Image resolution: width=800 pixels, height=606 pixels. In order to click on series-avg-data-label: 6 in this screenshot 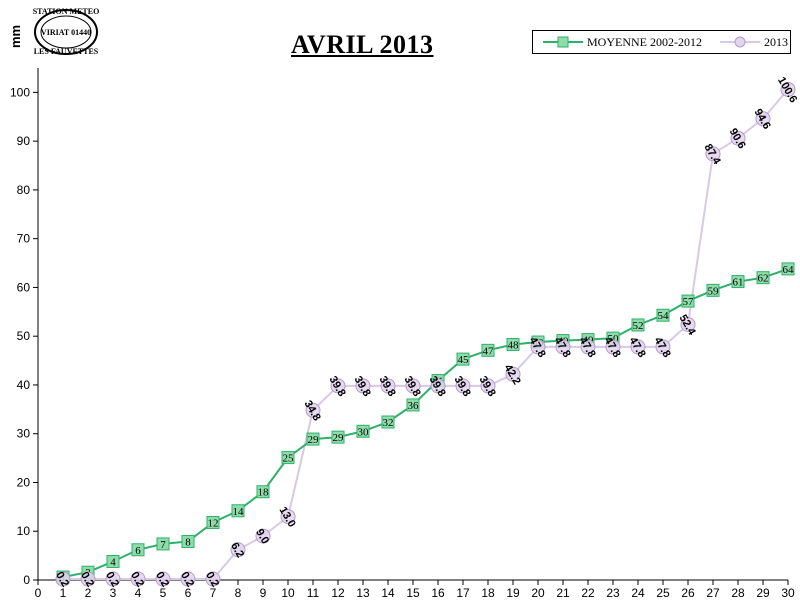, I will do `click(138, 551)`.